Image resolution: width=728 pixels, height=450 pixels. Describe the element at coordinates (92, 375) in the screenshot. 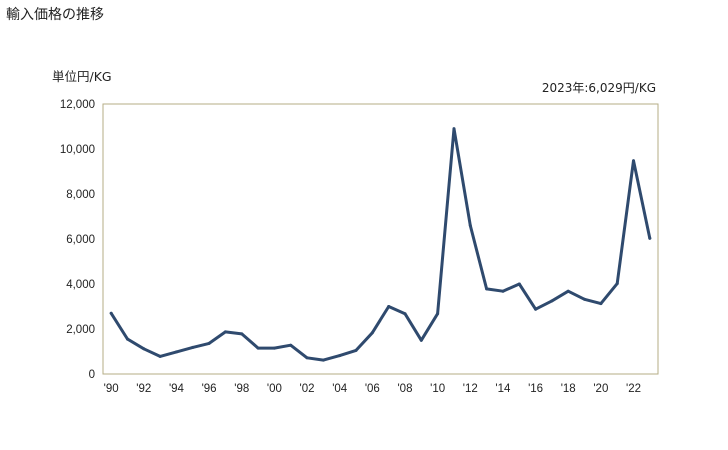

I see `y-tick-label: 0` at that location.